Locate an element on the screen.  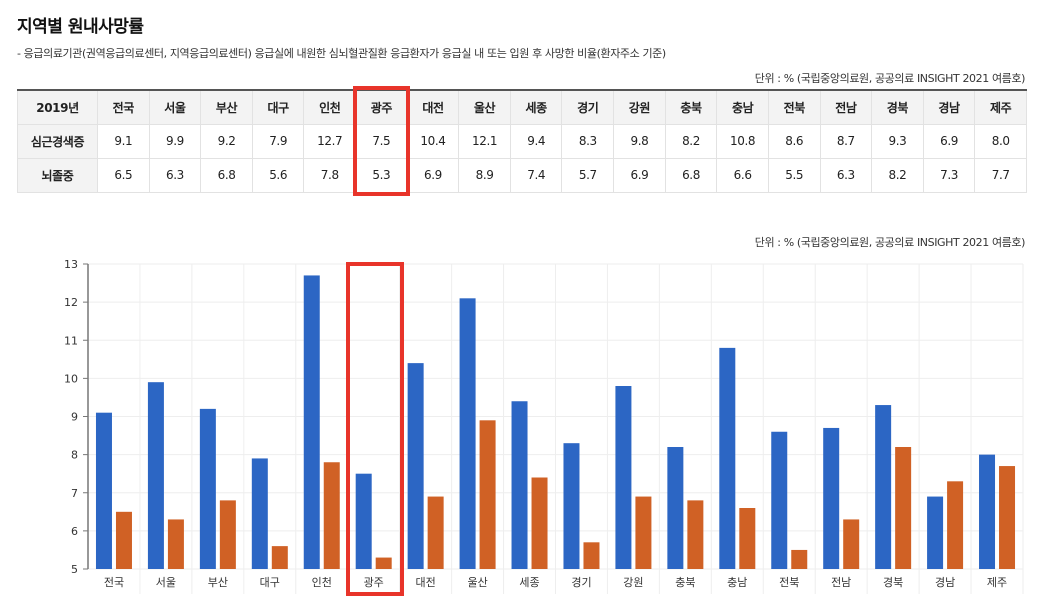
table-cell: 7.9 is located at coordinates (278, 141).